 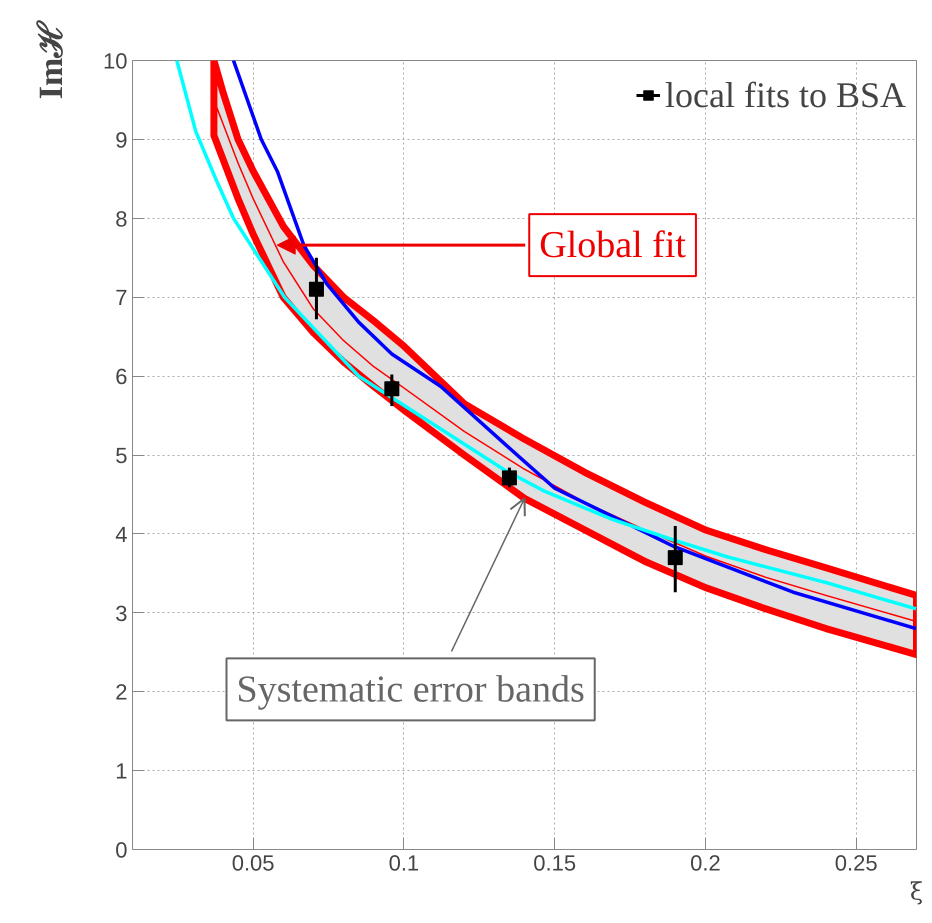 What do you see at coordinates (410, 689) in the screenshot?
I see `annotation: Systematic error bands` at bounding box center [410, 689].